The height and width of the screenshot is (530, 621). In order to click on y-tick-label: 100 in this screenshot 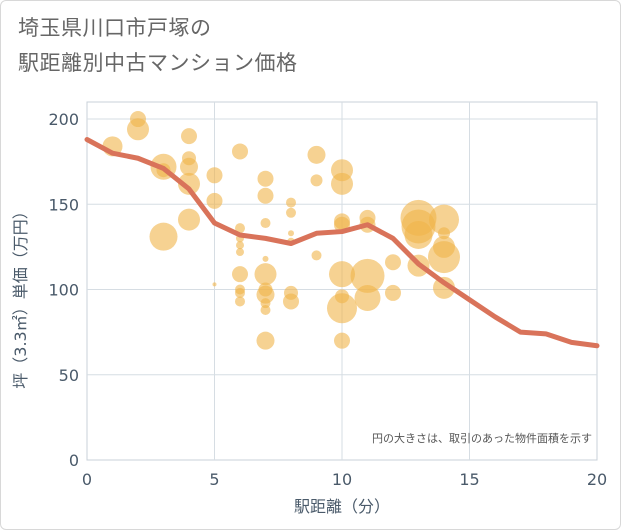, I will do `click(63, 290)`.